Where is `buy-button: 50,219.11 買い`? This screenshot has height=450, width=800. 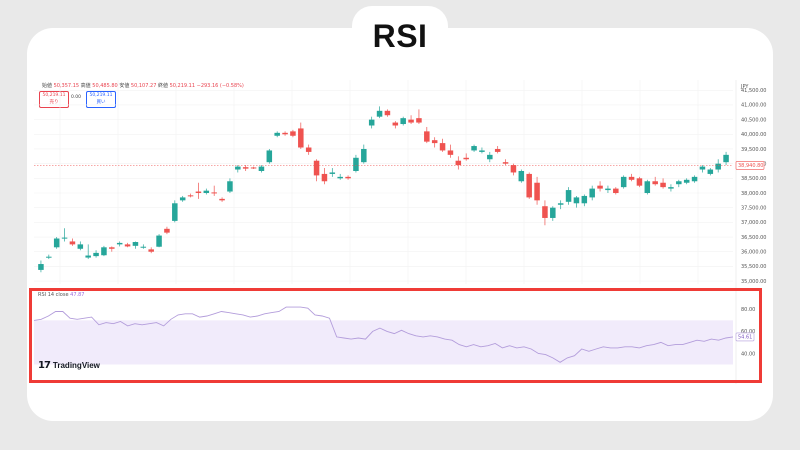
buy-button: 50,219.11 買い is located at coordinates (101, 99).